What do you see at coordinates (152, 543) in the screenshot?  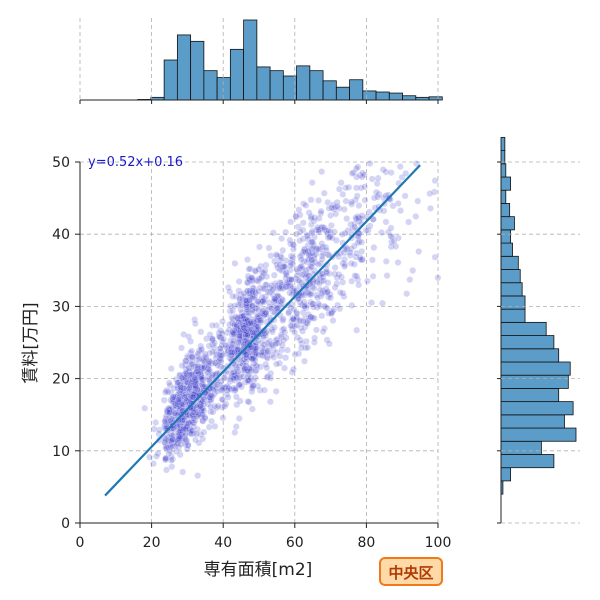 I see `x-tick-label: 20` at bounding box center [152, 543].